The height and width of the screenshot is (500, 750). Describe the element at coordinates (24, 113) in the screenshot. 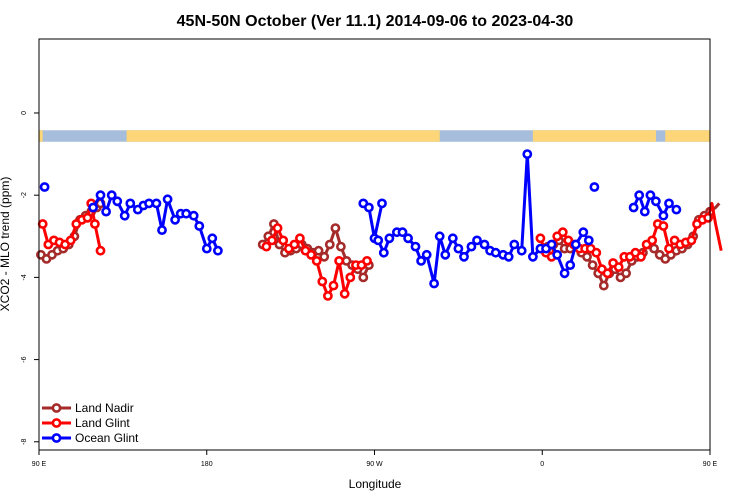

I see `y-tick-label: 0` at that location.